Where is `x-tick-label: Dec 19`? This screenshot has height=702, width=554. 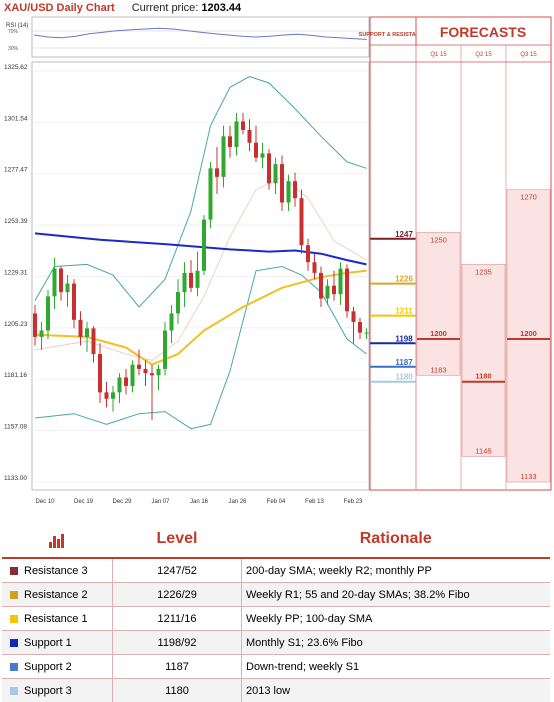
x-tick-label: Dec 19 is located at coordinates (84, 502).